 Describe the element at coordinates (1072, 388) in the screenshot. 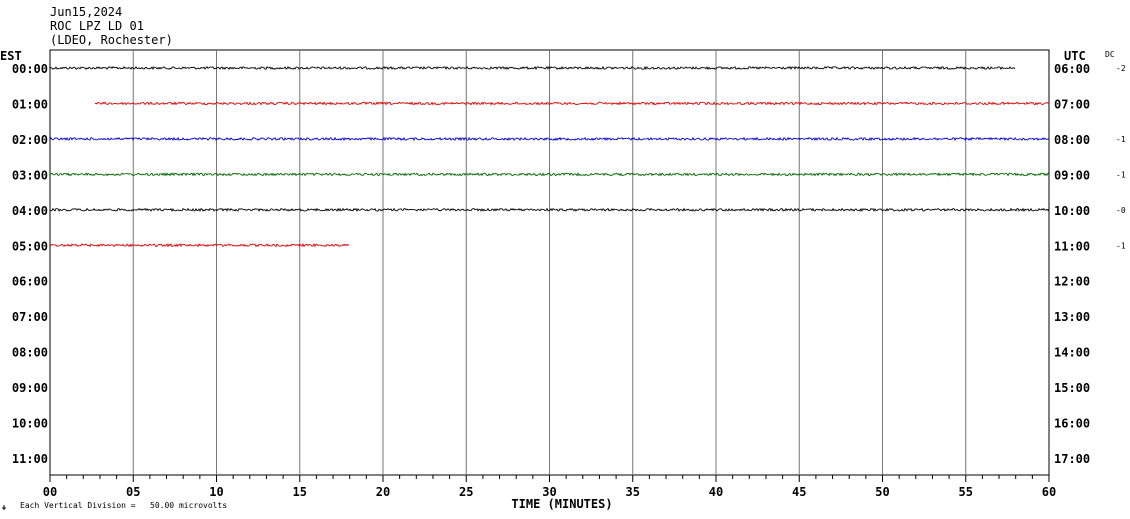

I see `utc-row-label: 15:00` at that location.